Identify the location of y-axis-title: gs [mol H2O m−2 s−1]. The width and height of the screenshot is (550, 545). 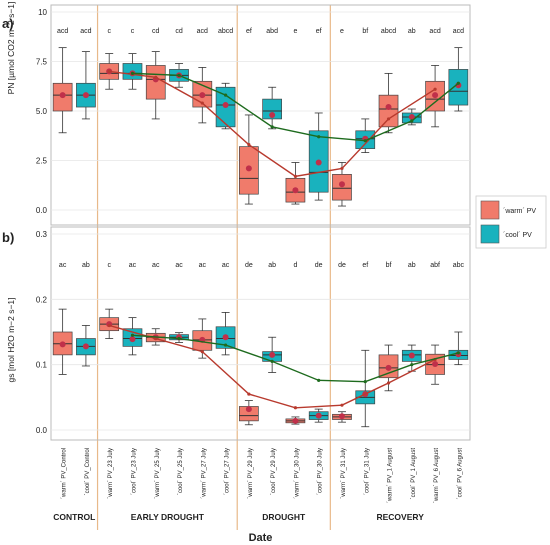
(11, 339).